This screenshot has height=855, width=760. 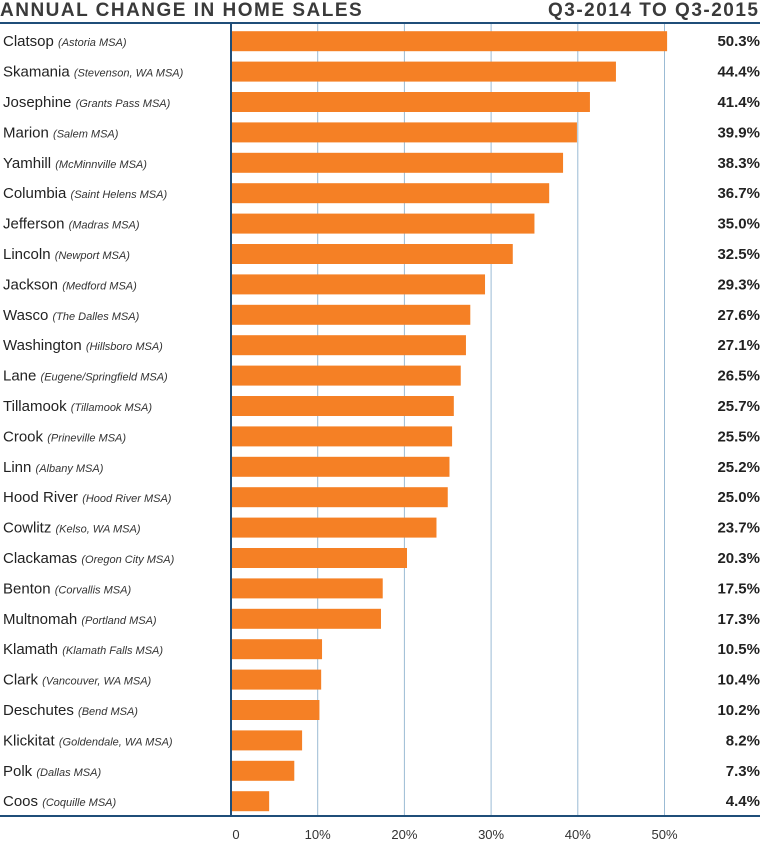 I want to click on category-label: Cowlitz (Kelso, WA MSA), so click(x=72, y=528).